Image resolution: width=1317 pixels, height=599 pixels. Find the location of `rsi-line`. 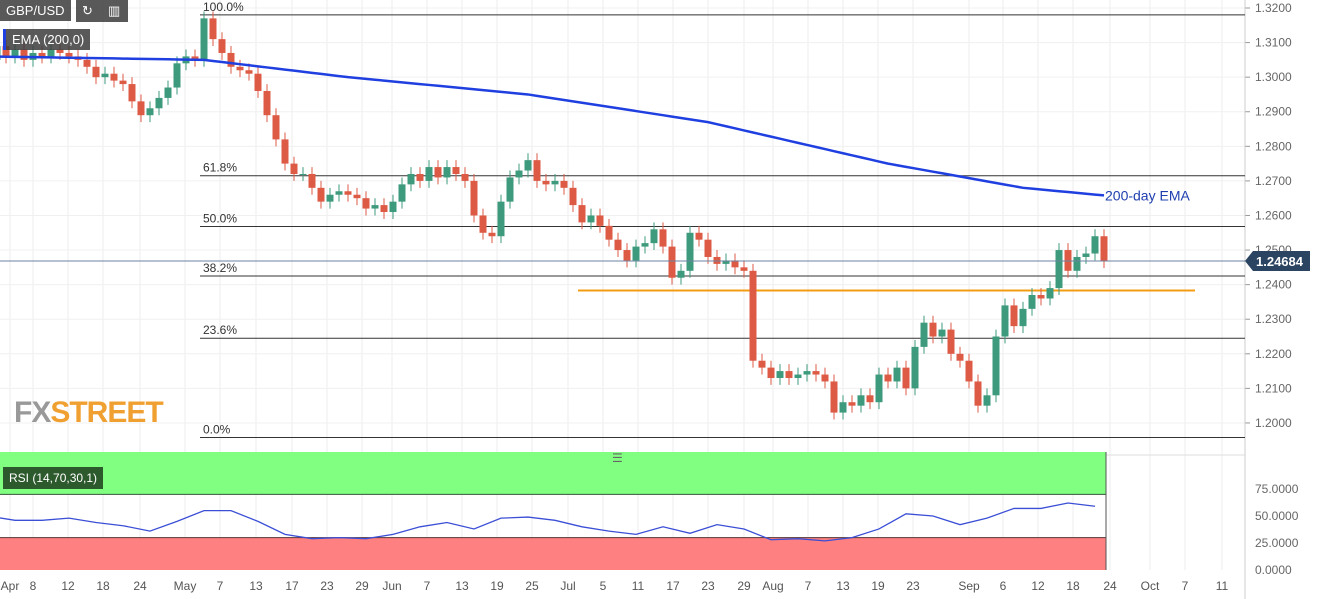

rsi-line is located at coordinates (548, 522).